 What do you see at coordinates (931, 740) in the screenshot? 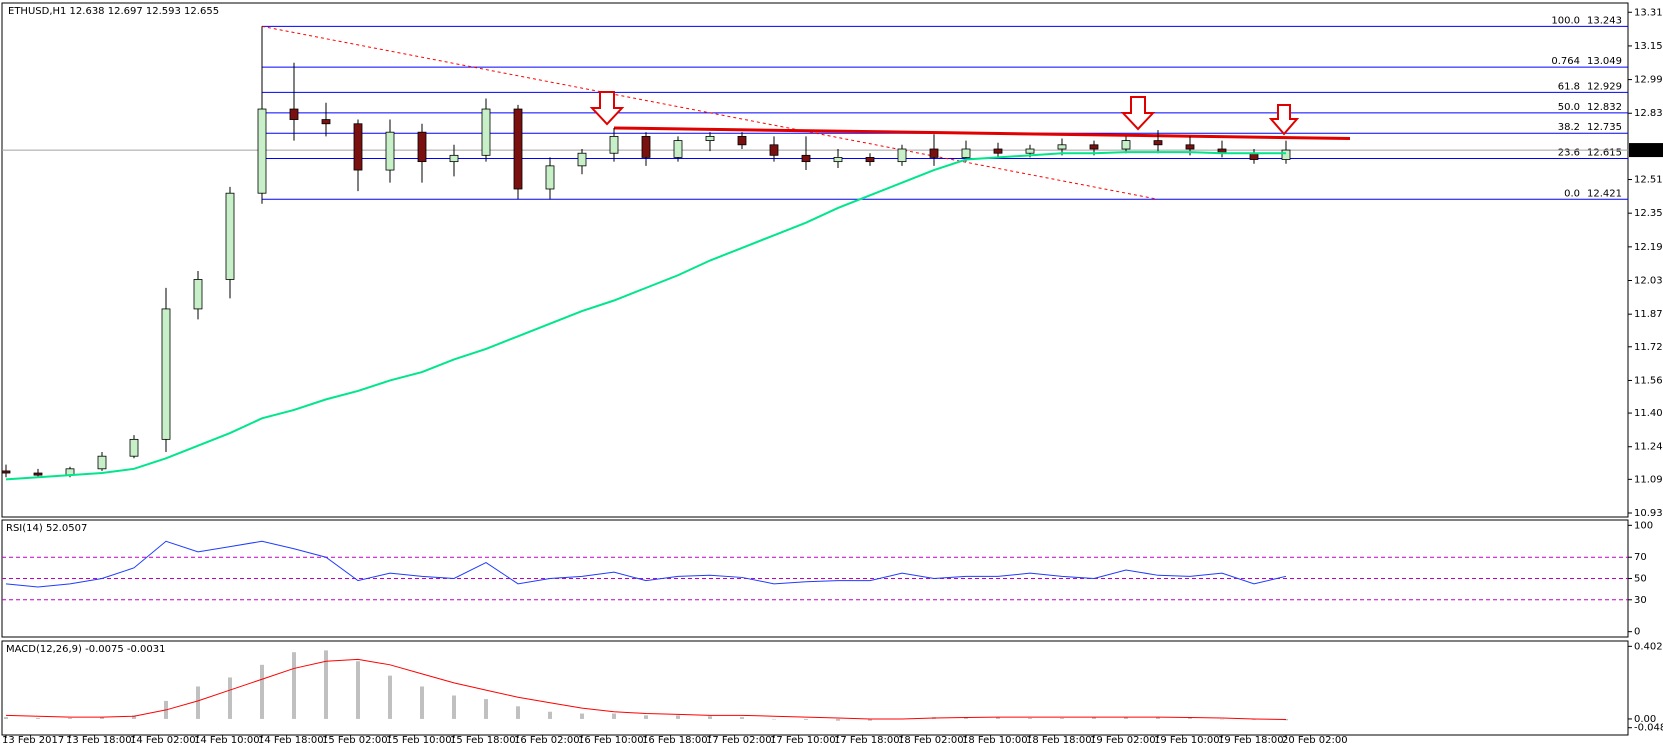
I see `x-tick-label: 18 Feb 02:00` at bounding box center [931, 740].